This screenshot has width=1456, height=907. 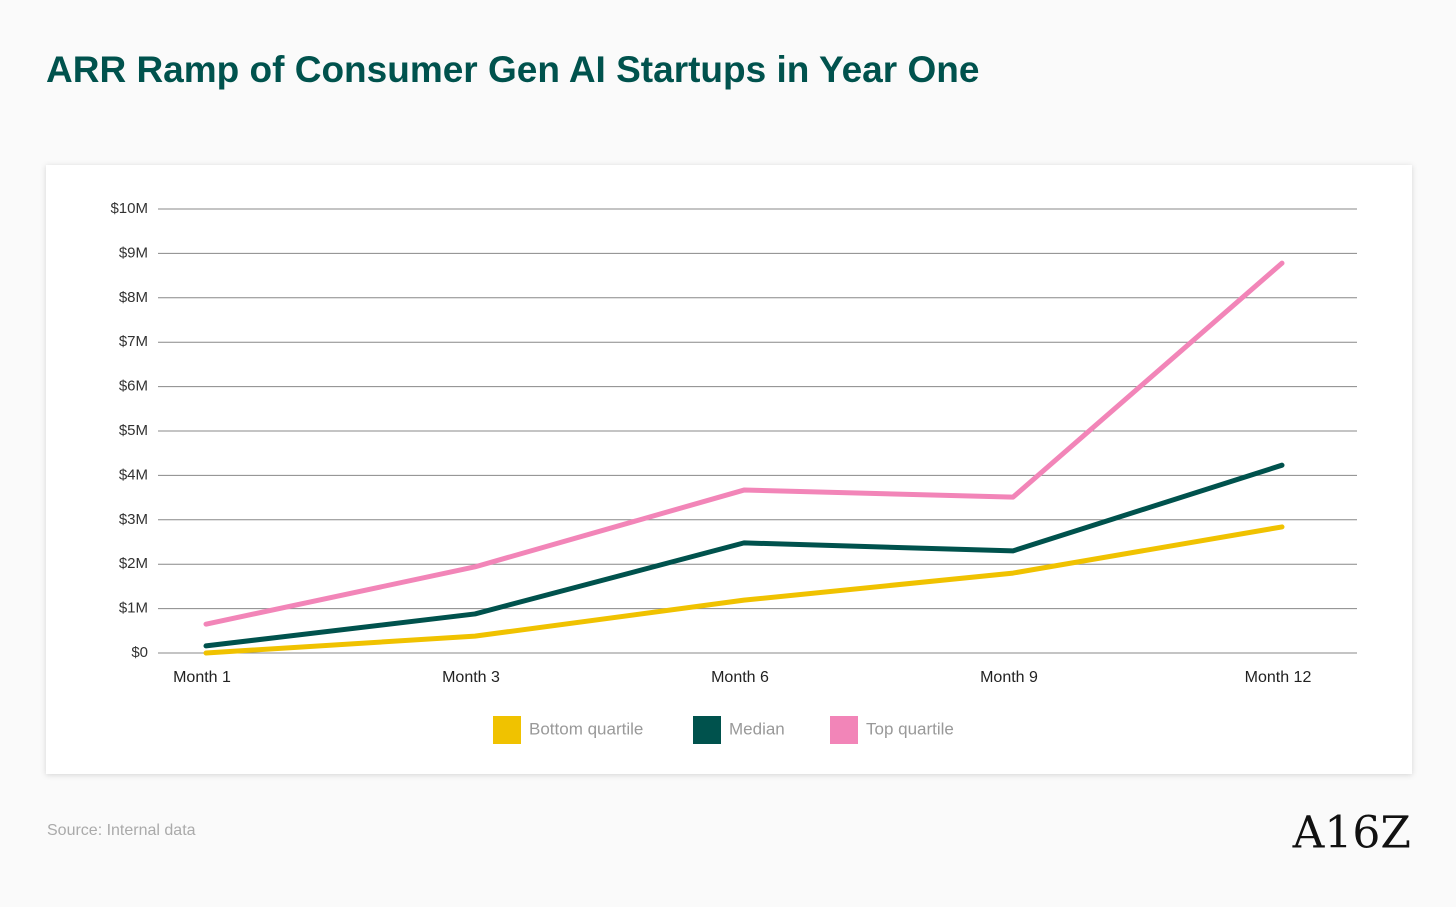 What do you see at coordinates (133, 474) in the screenshot?
I see `y-tick-label: $4M` at bounding box center [133, 474].